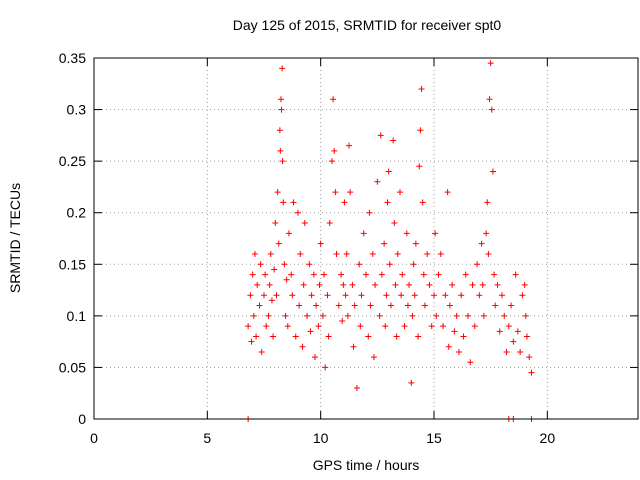  Describe the element at coordinates (72, 161) in the screenshot. I see `y-tick-label: 0.25` at that location.